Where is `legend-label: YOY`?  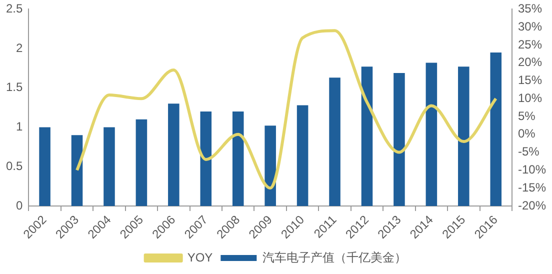
legend-label: YOY is located at coordinates (200, 257).